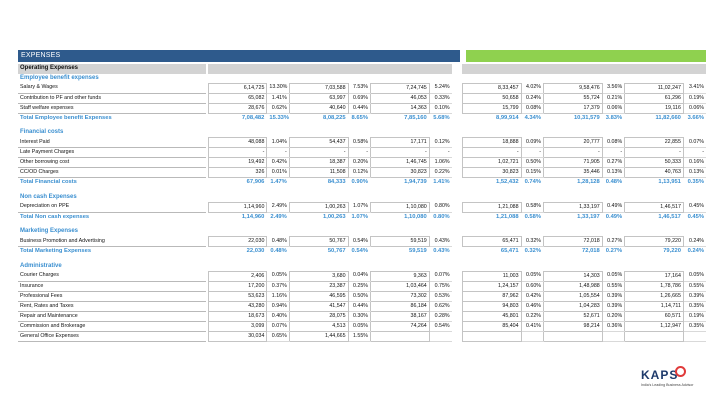  I want to click on row-label: Total Non cash expenses, so click(55, 216).